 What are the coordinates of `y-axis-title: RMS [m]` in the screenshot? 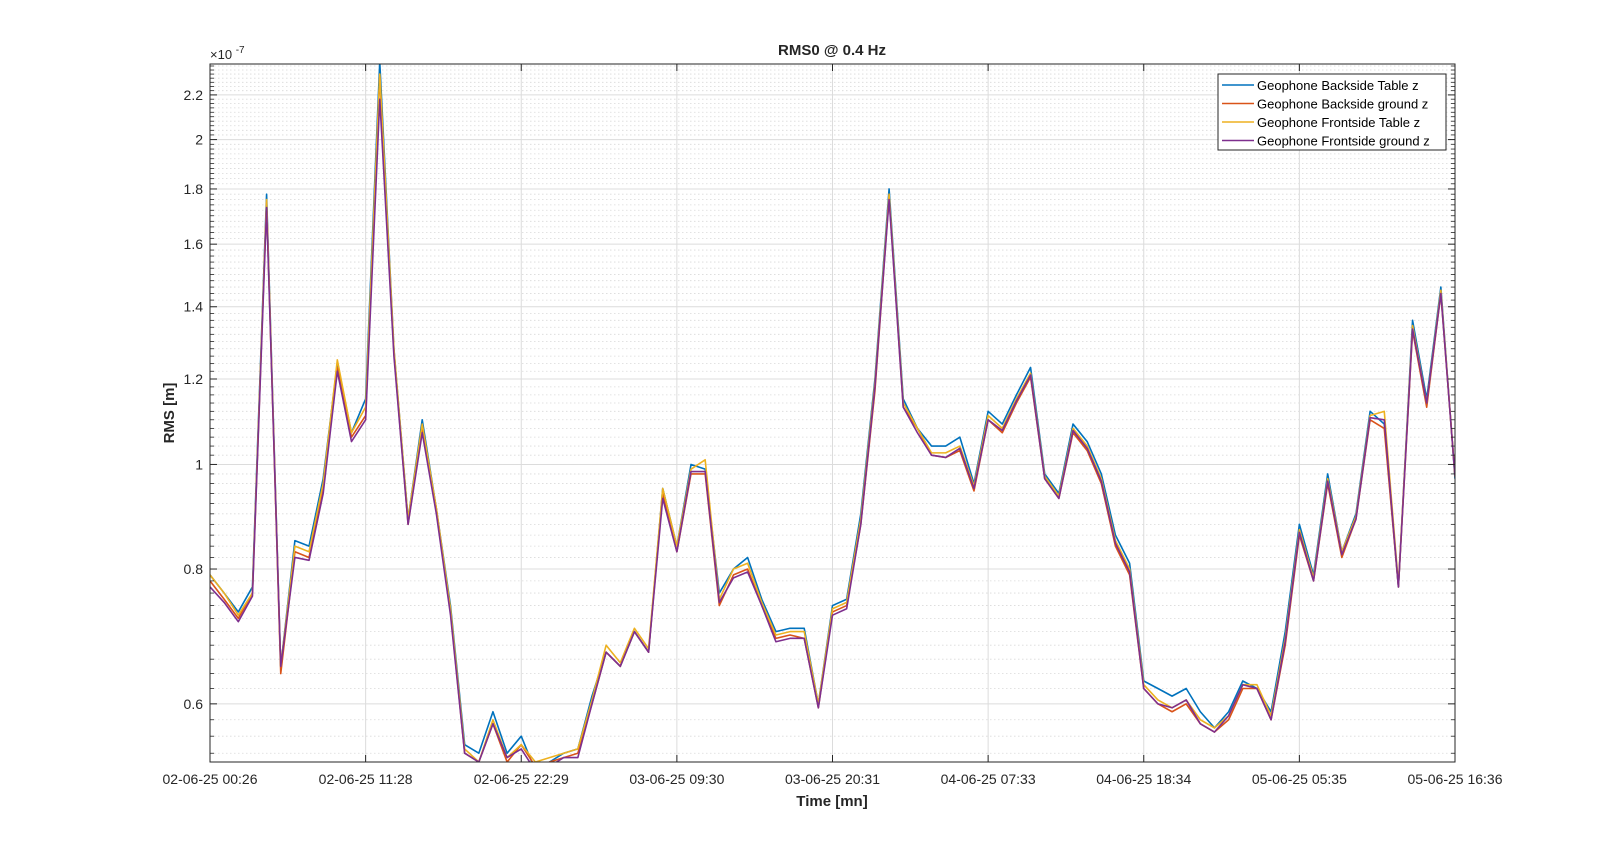 It's located at (169, 413).